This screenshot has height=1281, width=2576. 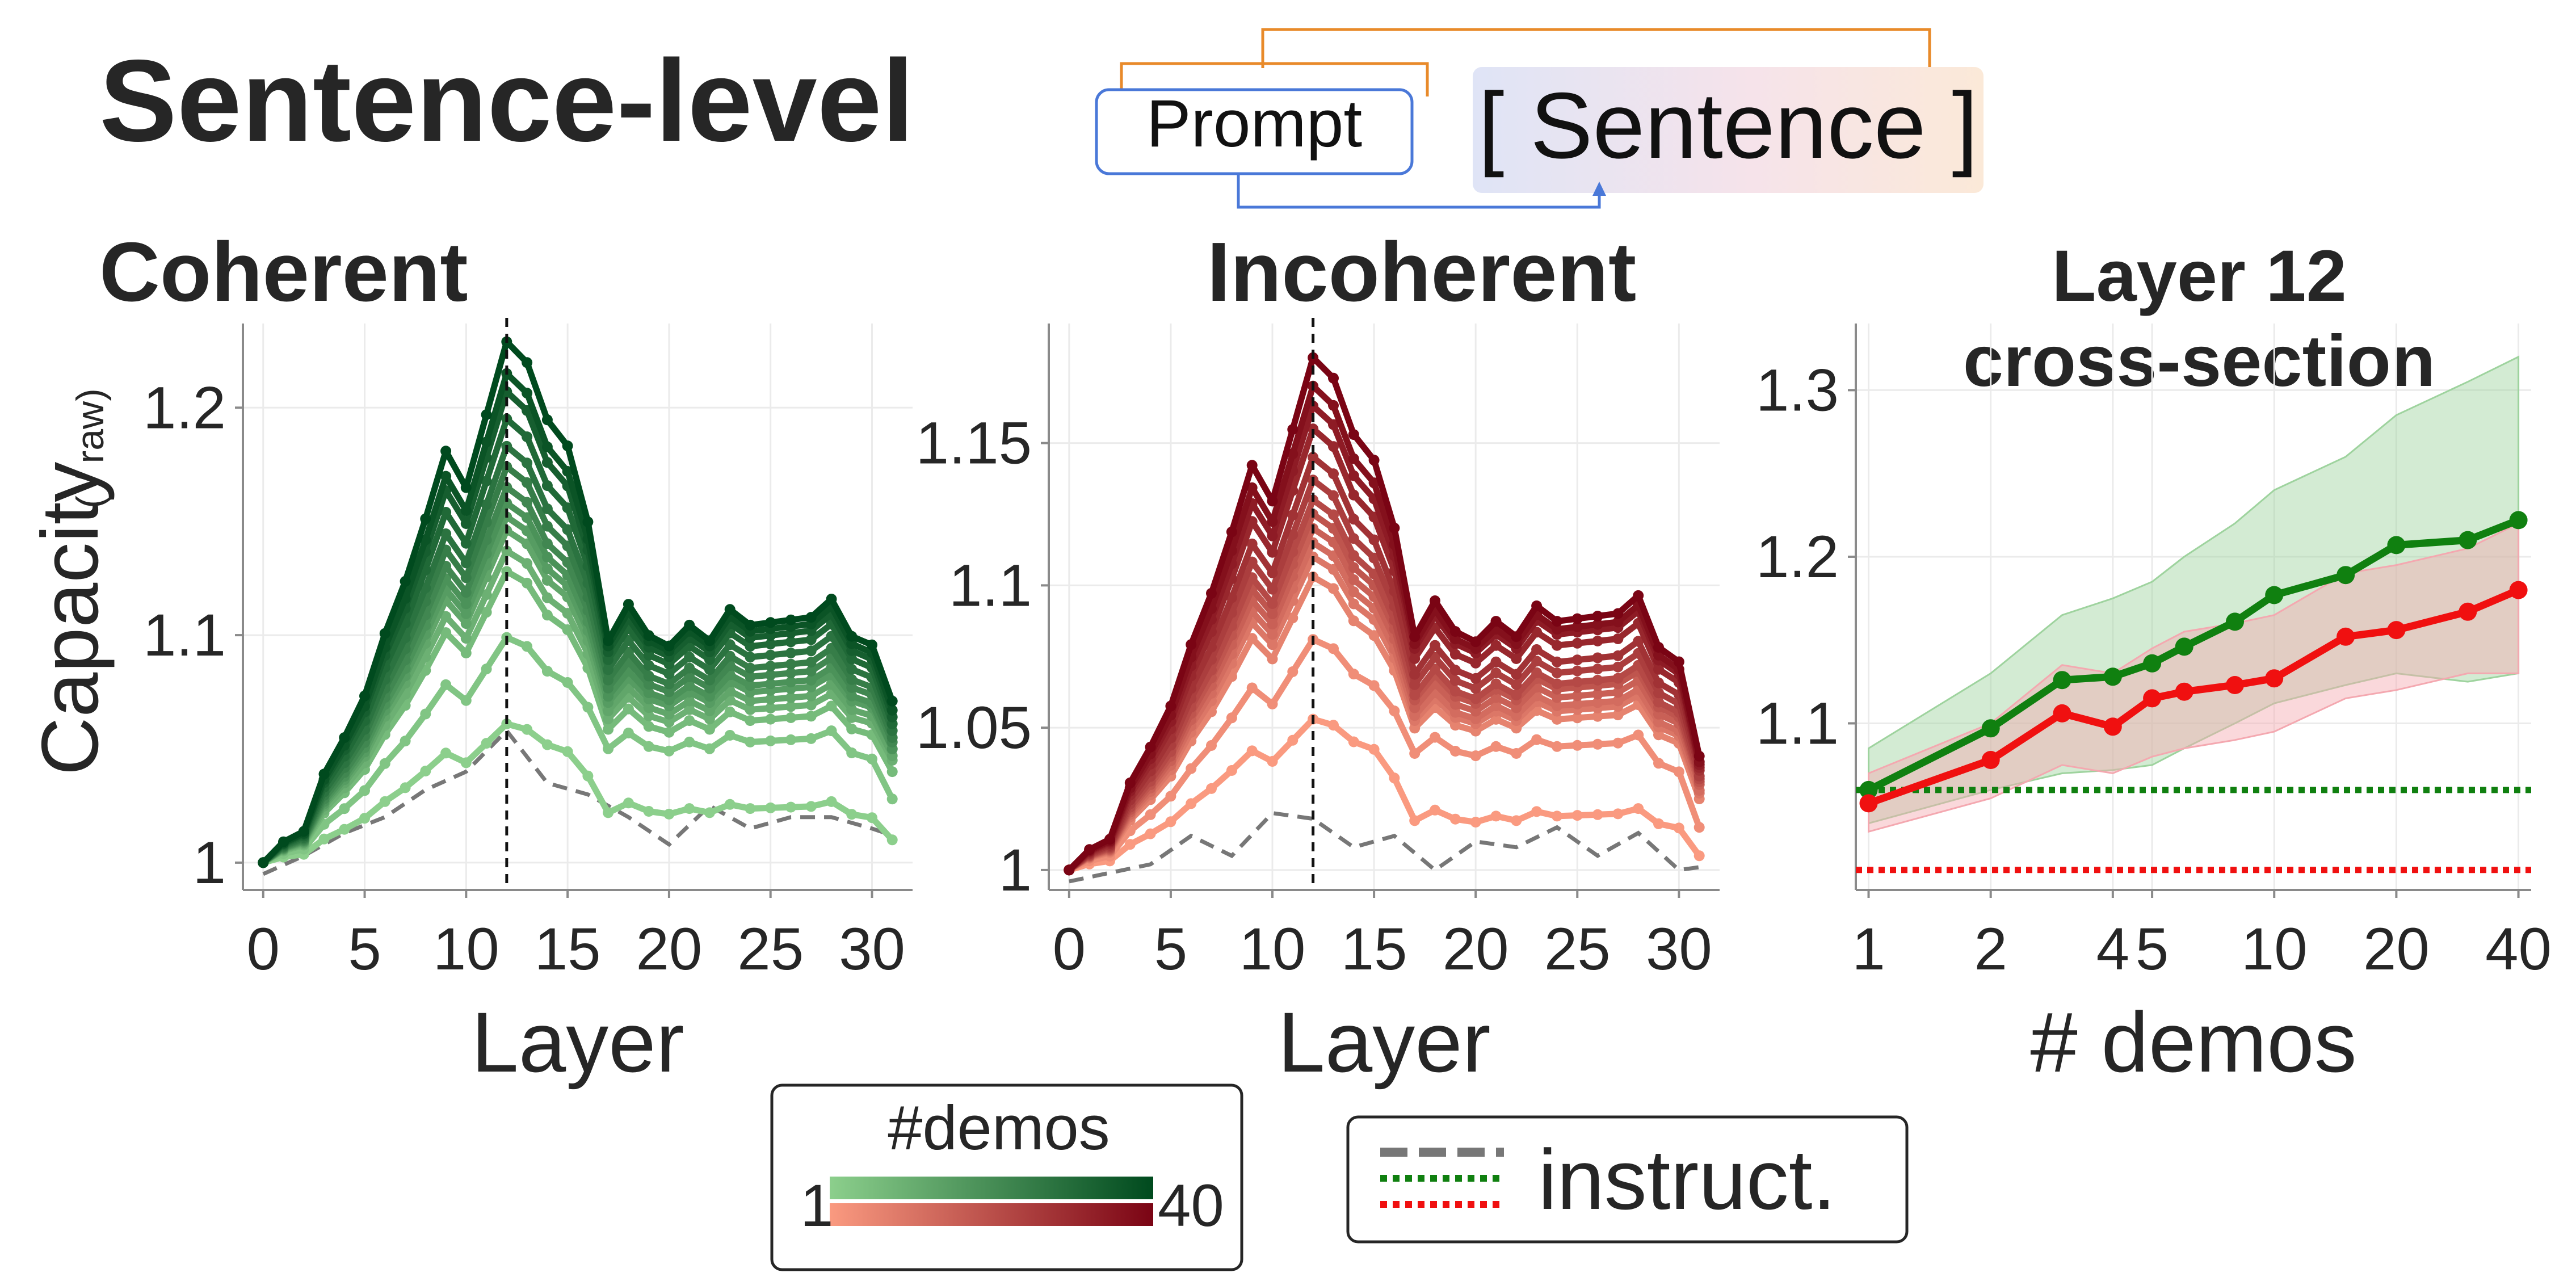 What do you see at coordinates (90, 448) in the screenshot?
I see `y-axis-label-suffix: ( / raw)` at bounding box center [90, 448].